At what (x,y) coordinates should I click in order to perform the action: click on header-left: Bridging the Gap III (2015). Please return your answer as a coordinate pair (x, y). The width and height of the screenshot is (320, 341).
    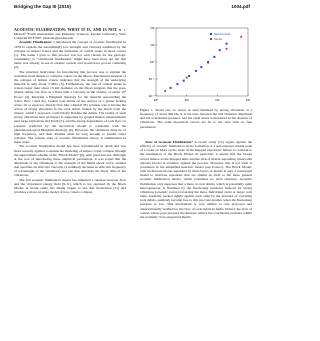
    Looking at the image, I should click on (42, 6).